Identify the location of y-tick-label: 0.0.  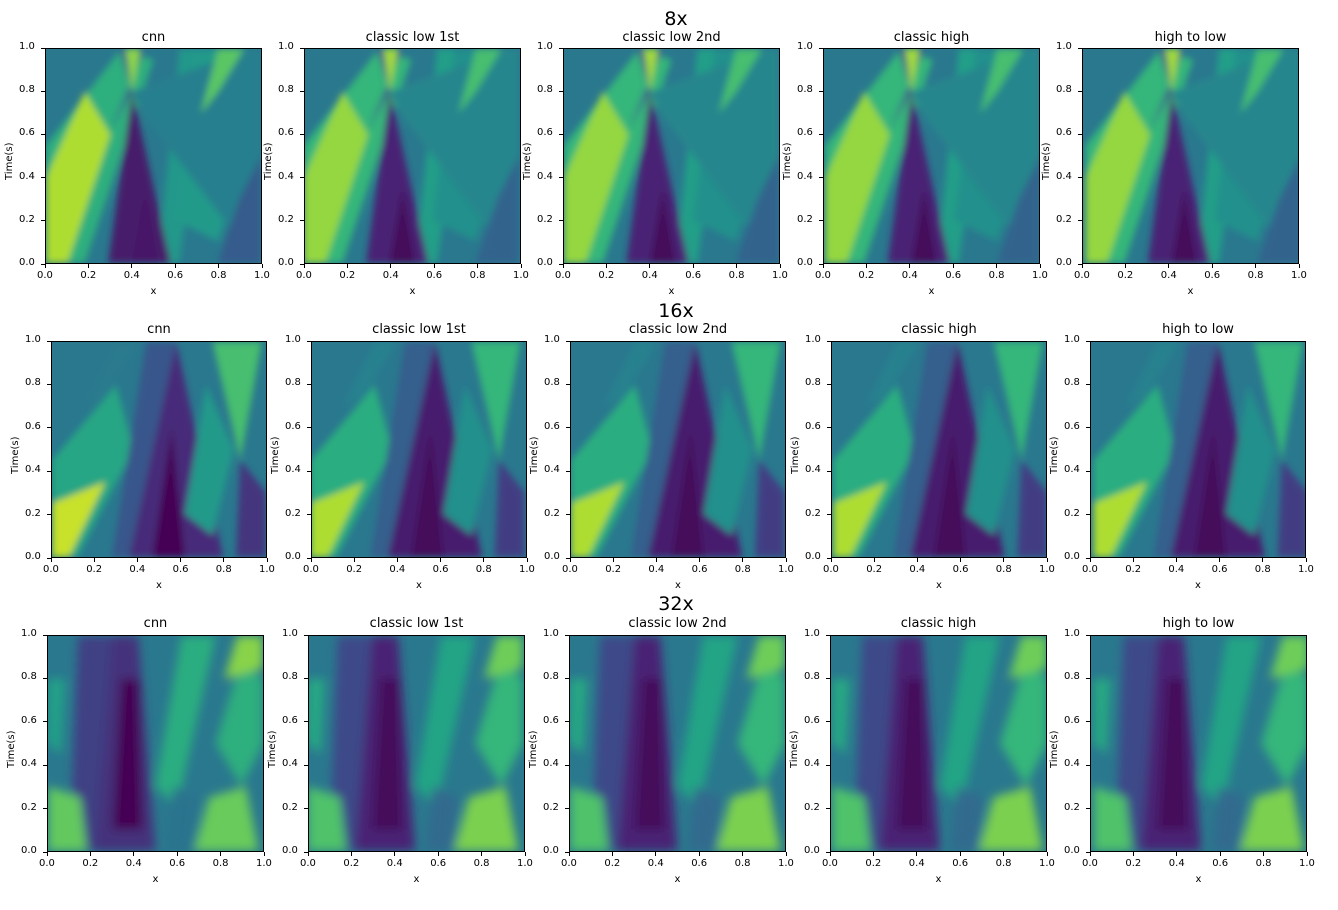
(1064, 262).